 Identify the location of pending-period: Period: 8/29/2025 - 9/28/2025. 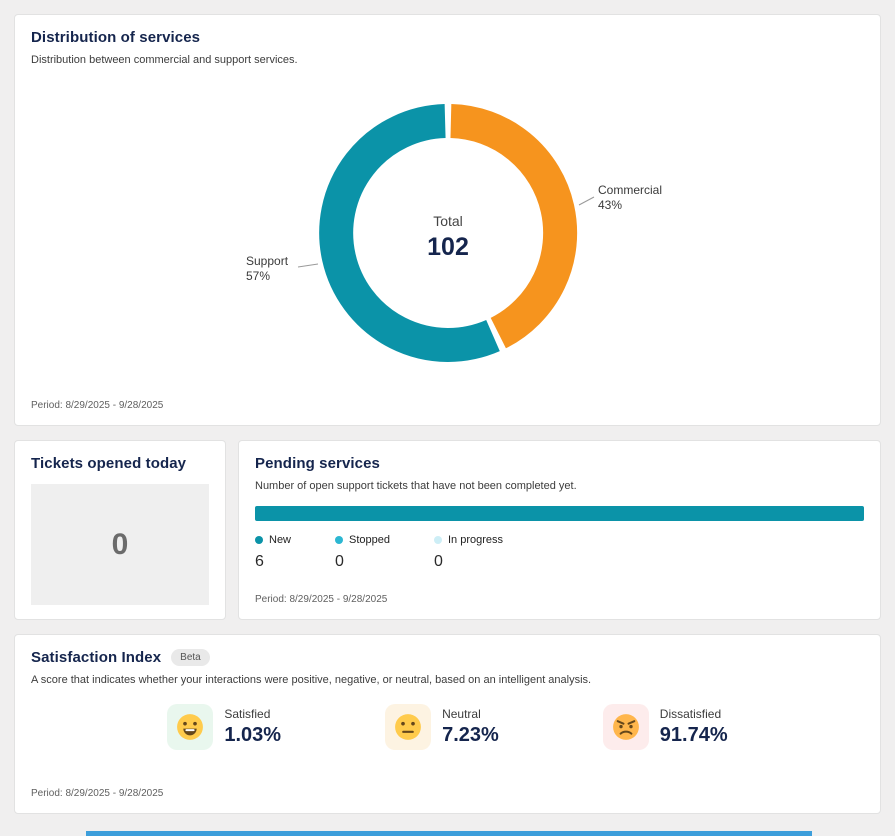
(321, 599).